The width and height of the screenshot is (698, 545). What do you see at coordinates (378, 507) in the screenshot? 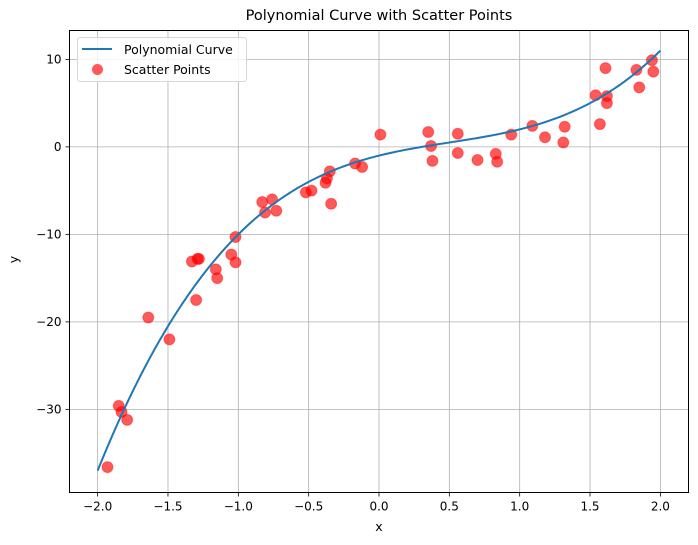
I see `x-tick-label: 0.0` at bounding box center [378, 507].